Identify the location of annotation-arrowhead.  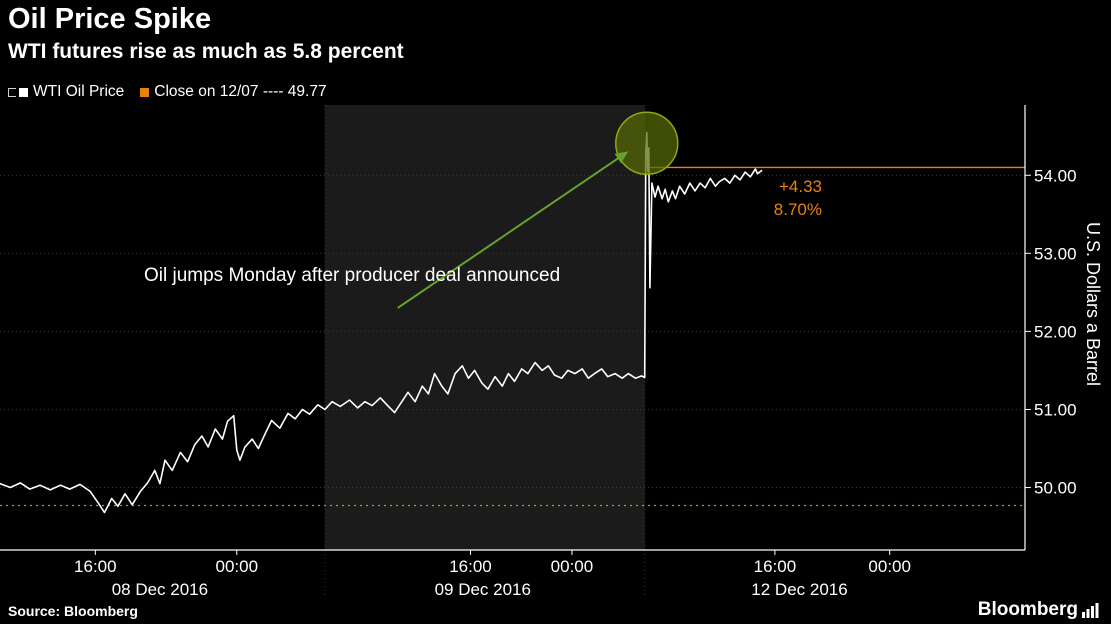
(621, 157).